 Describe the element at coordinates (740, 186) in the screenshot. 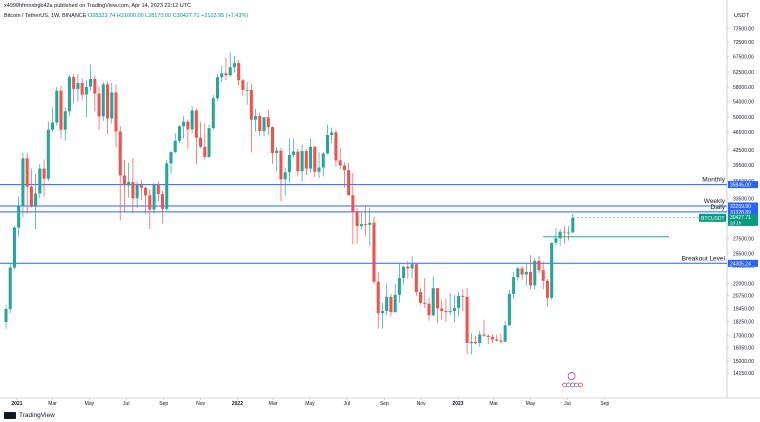

I see `level-price-badge-text: 35845.00` at that location.